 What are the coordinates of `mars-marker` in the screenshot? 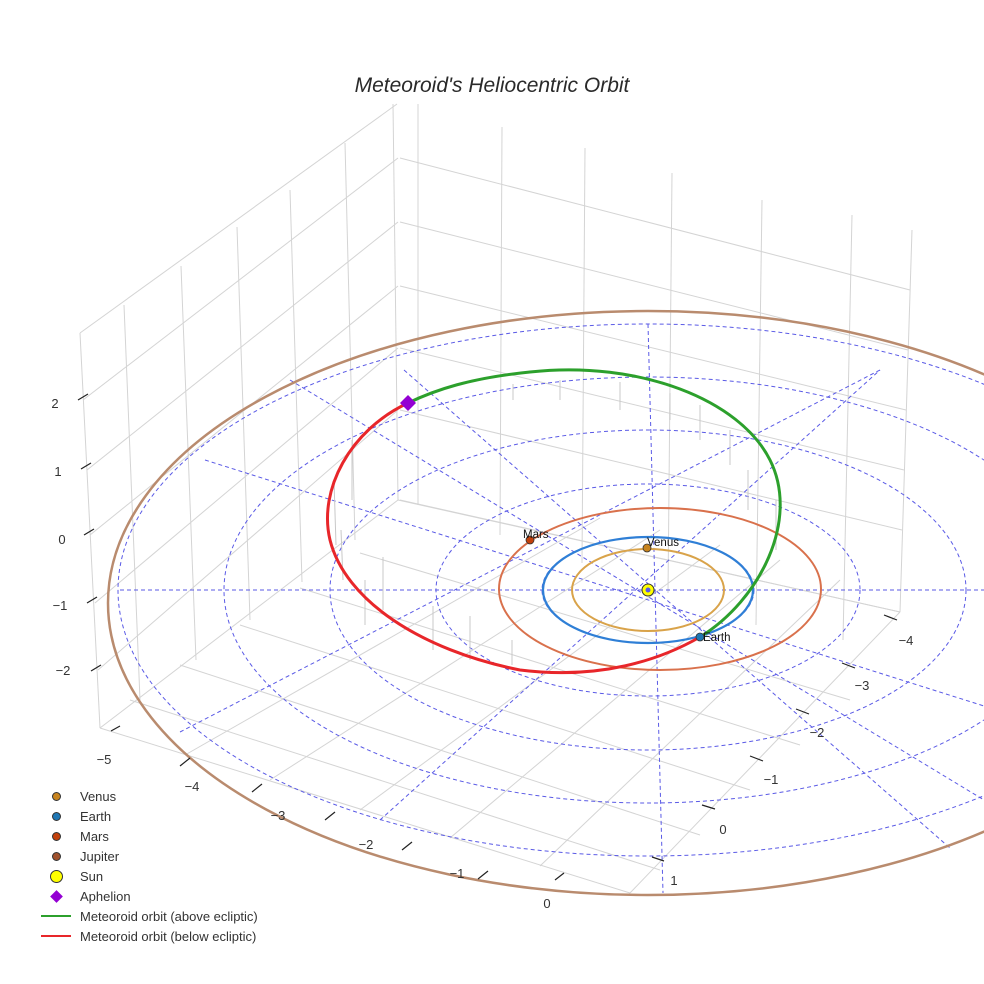 It's located at (530, 540).